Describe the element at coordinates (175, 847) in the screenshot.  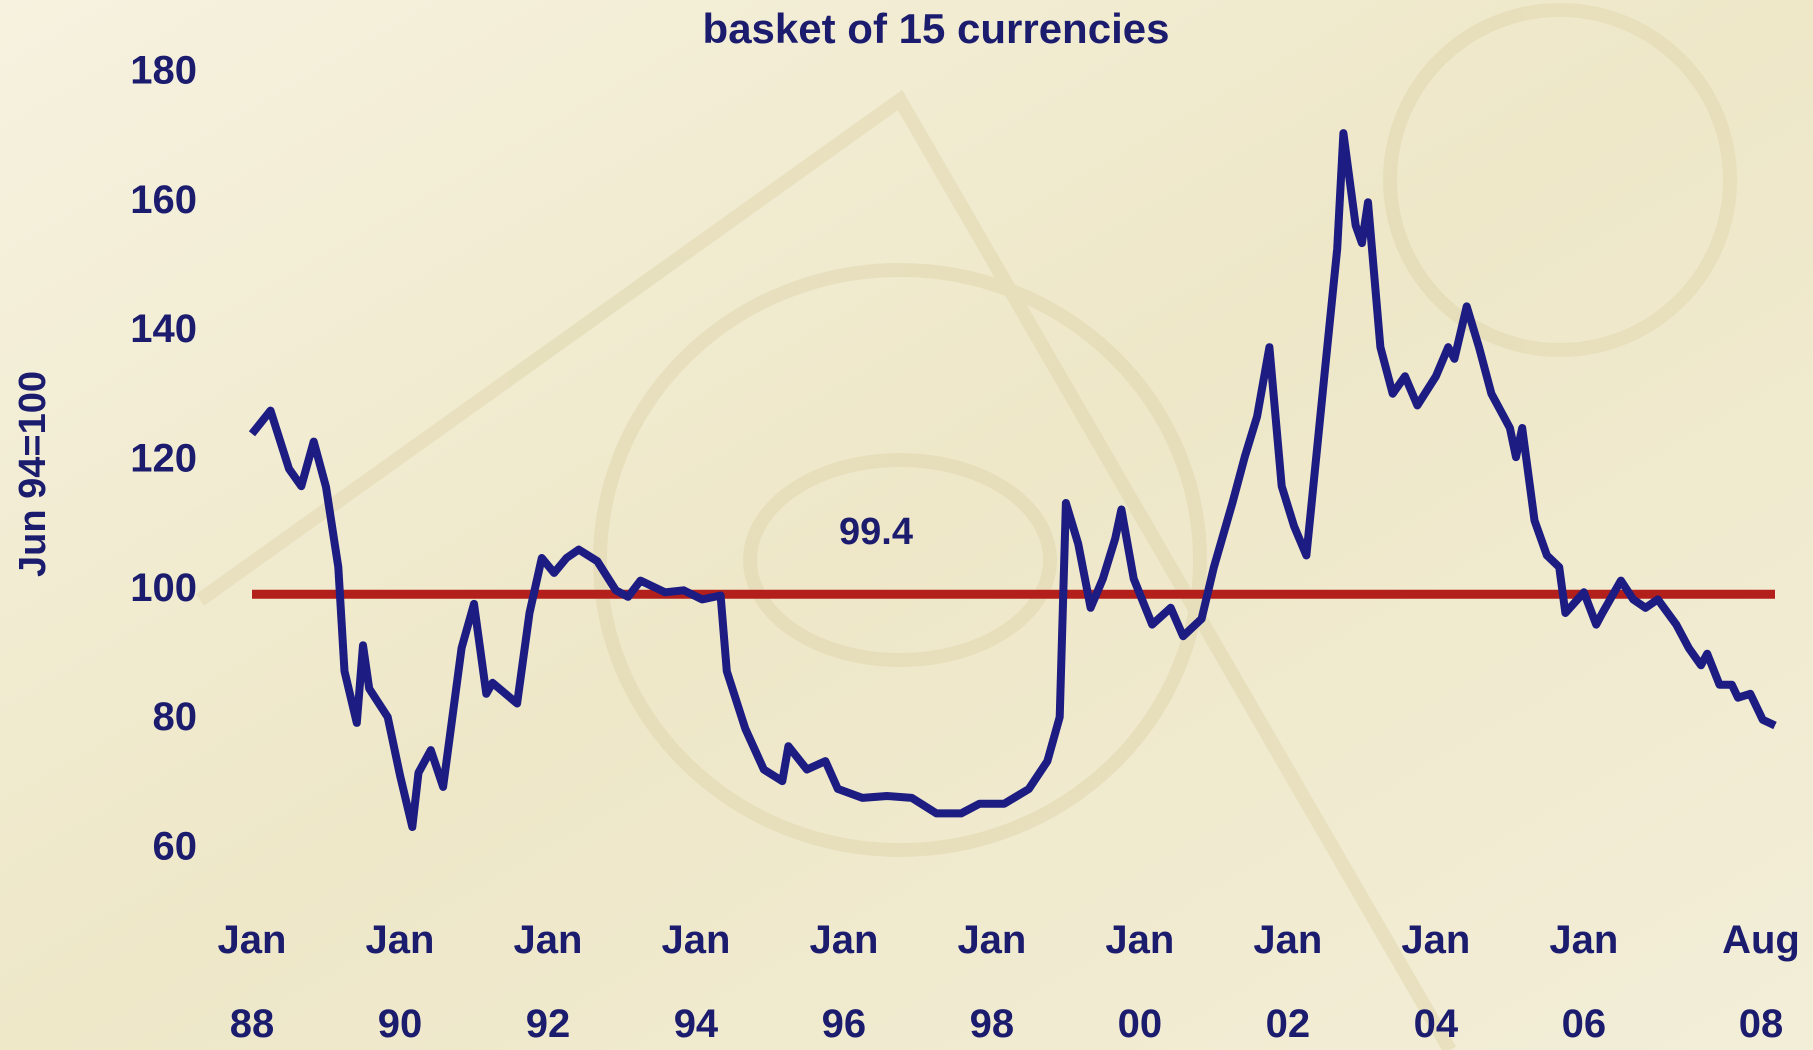
I see `y-tick-label: 60` at that location.